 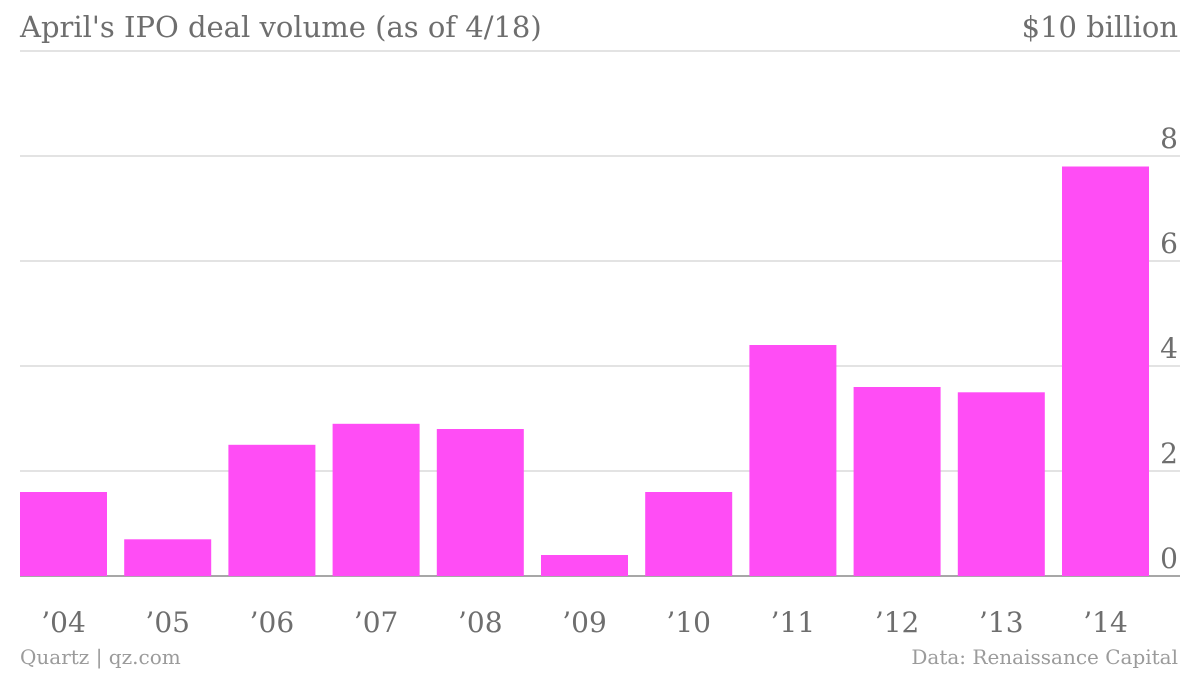 I want to click on source: Data: Renaissance Capital, so click(x=1044, y=657).